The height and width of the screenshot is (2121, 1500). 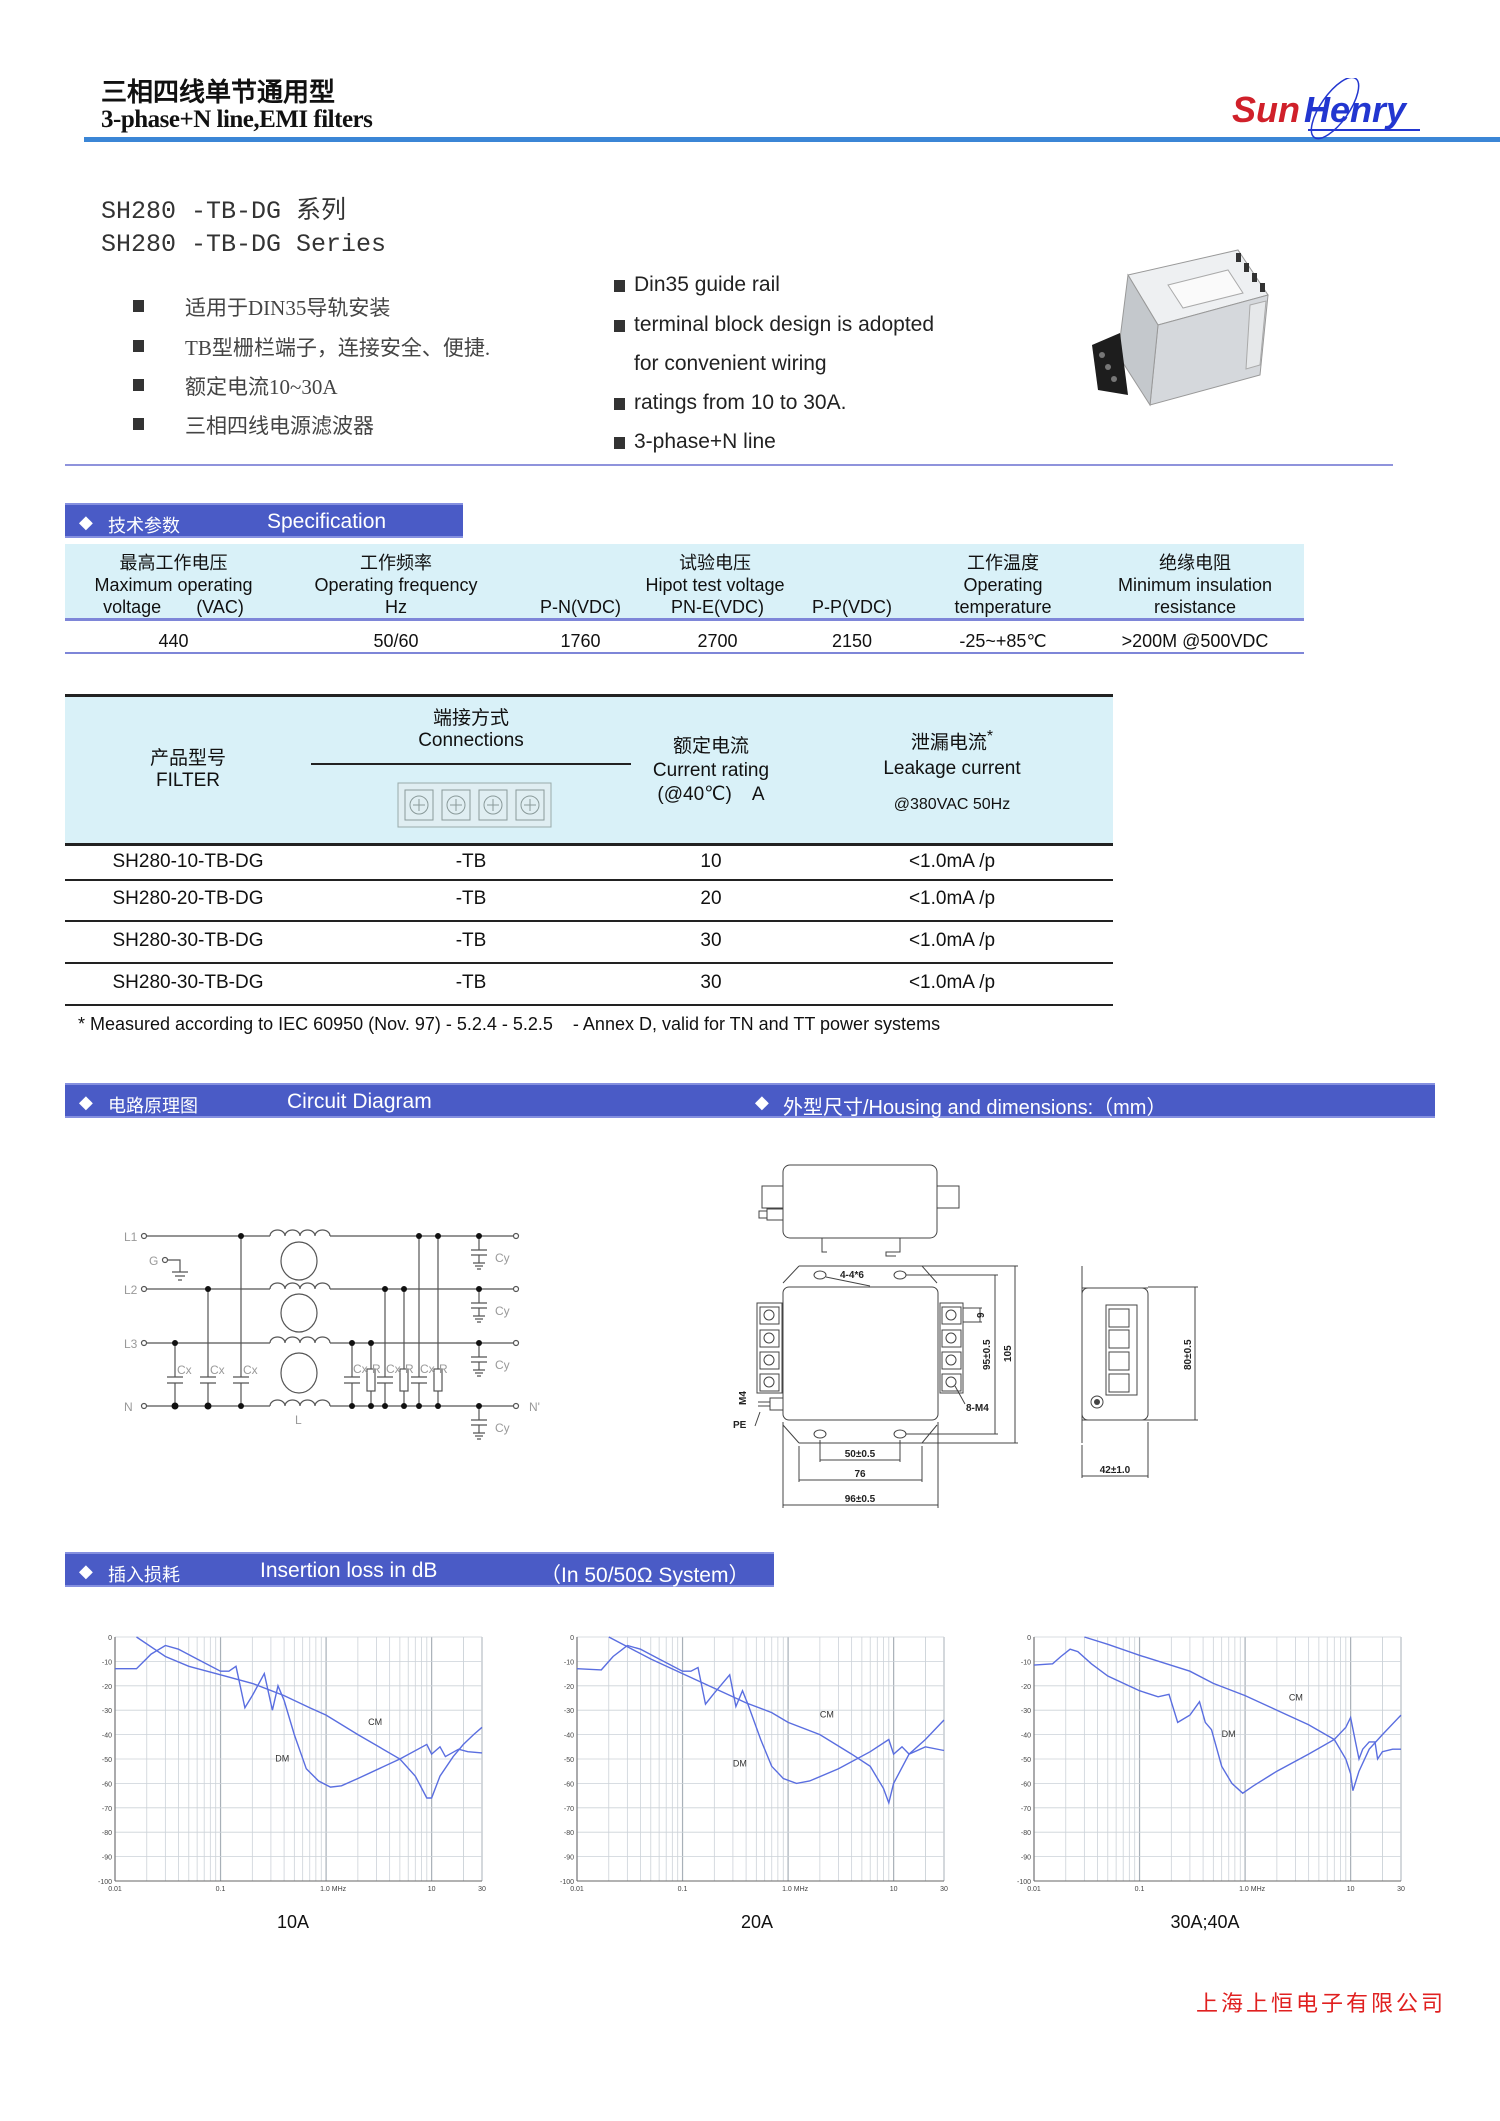 I want to click on circuit-bar-en: Circuit Diagram, so click(x=359, y=1101).